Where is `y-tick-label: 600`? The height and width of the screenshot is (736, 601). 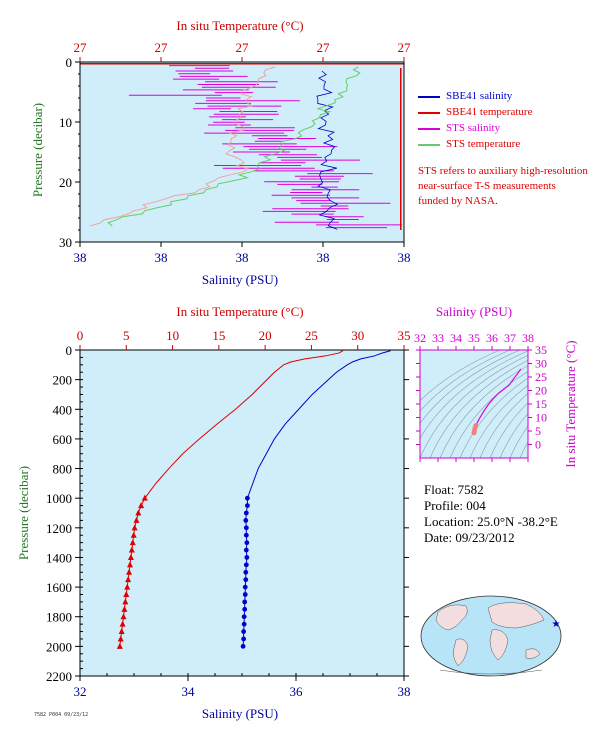 y-tick-label: 600 is located at coordinates (63, 439).